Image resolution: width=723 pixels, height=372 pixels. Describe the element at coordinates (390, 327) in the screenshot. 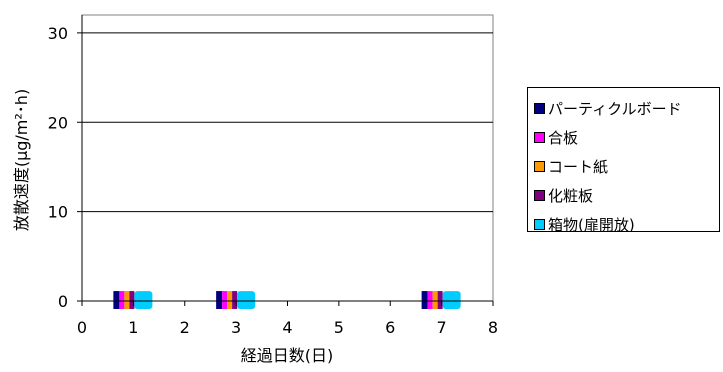

I see `x-tick-label: 6` at that location.